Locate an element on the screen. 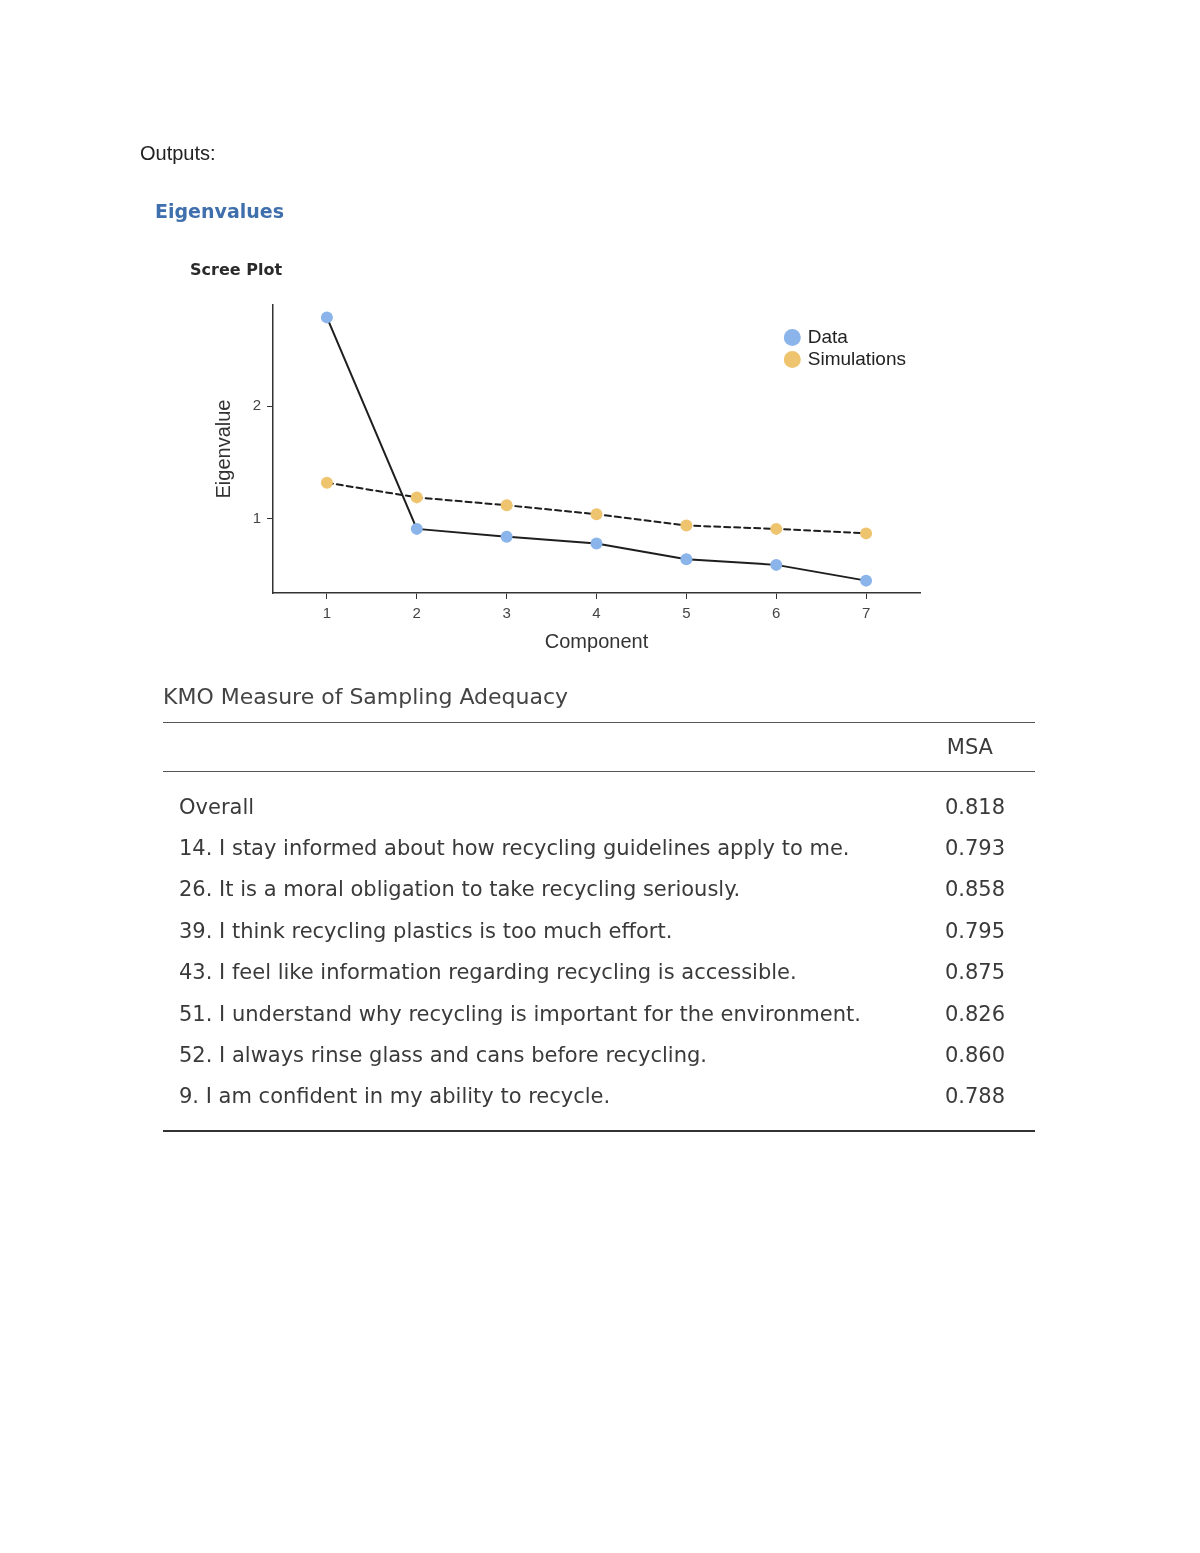 Image resolution: width=1200 pixels, height=1553 pixels. category-label: 39. I think recycling plastics is too much effort. is located at coordinates (426, 930).